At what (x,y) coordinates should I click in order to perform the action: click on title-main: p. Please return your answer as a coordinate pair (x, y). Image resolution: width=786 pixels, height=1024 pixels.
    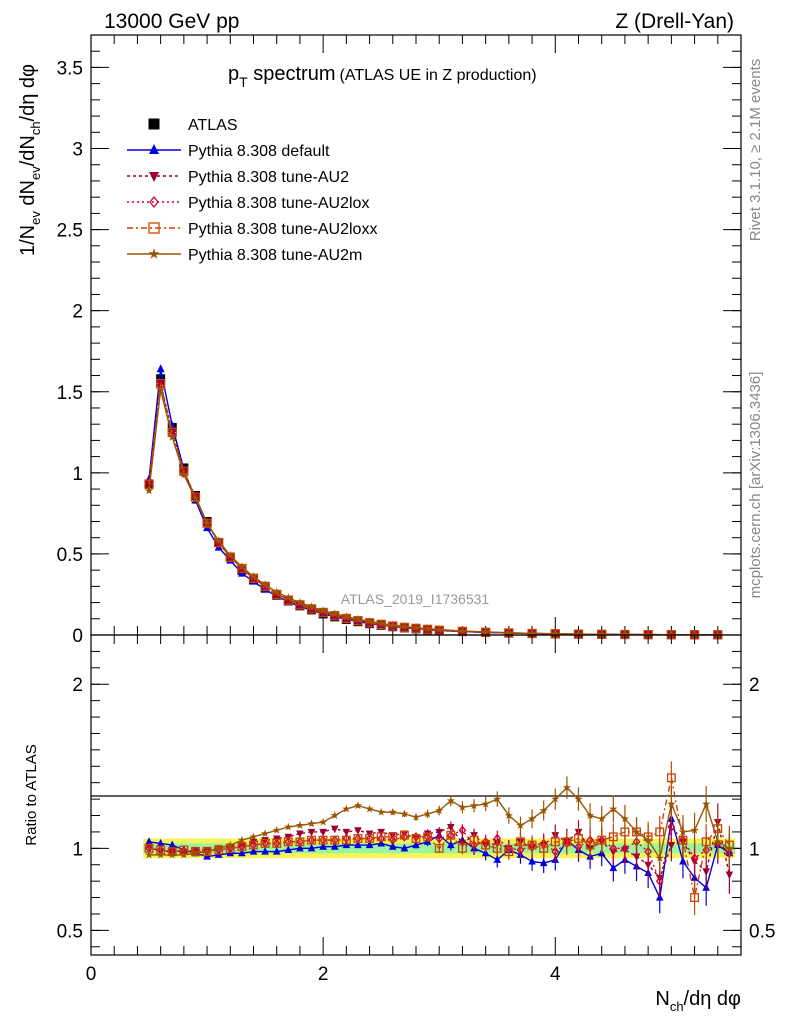
    Looking at the image, I should click on (233, 74).